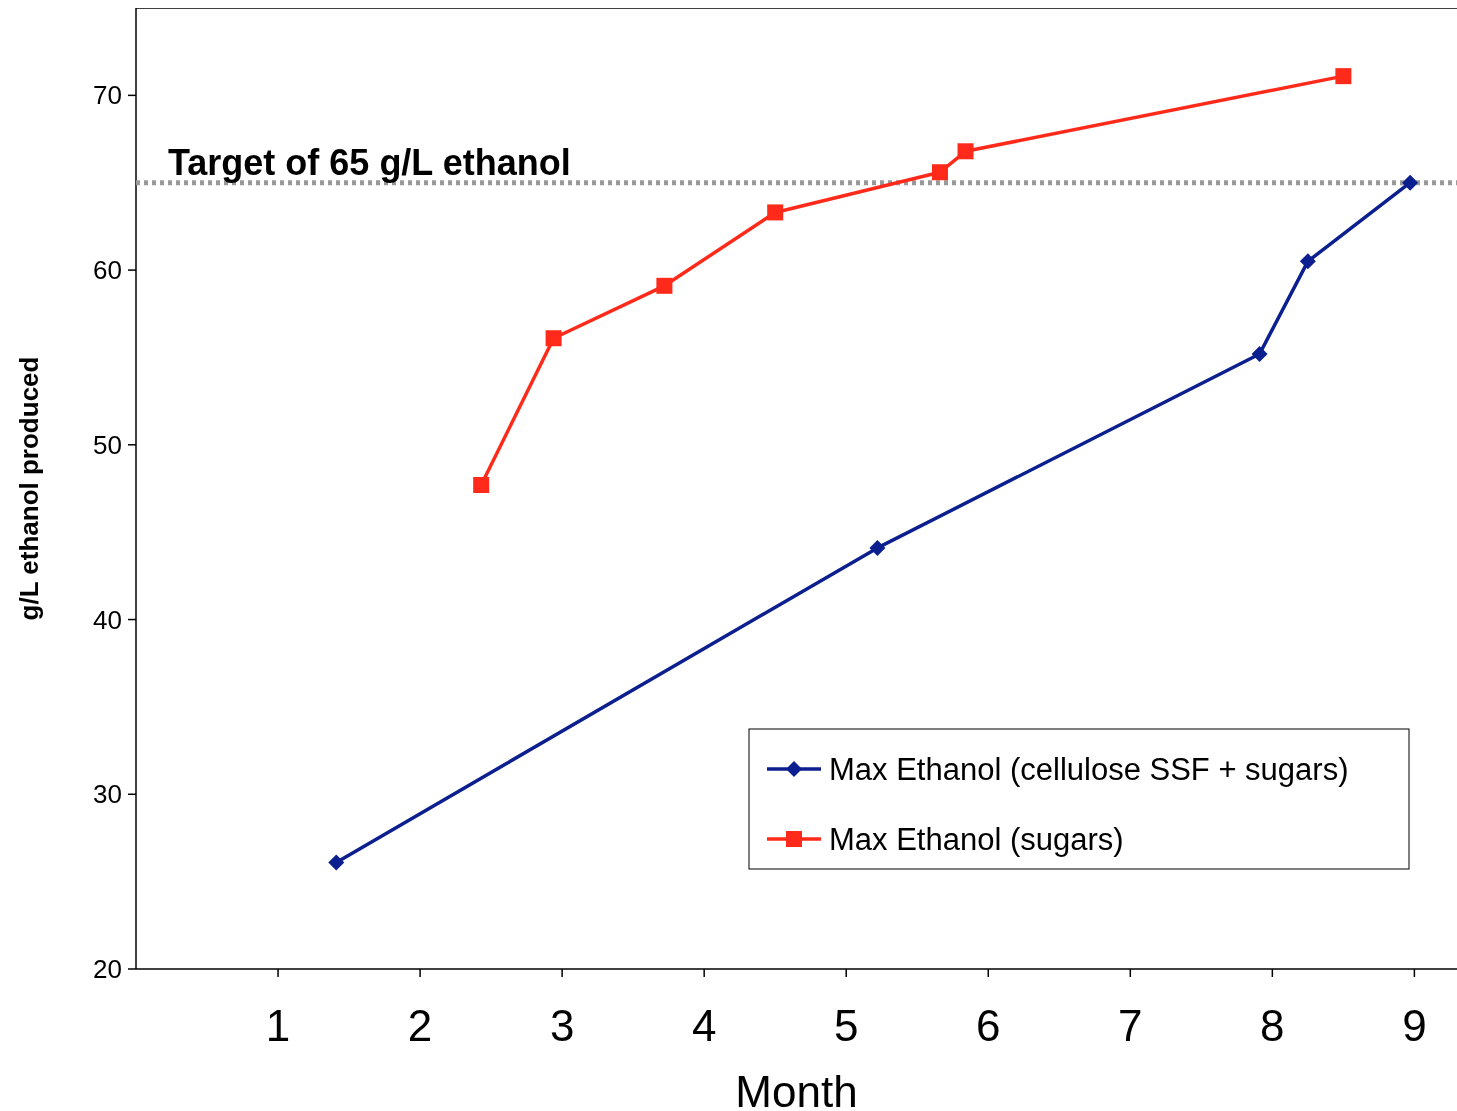 The image size is (1457, 1111). I want to click on x-tick-label: 8, so click(1272, 1025).